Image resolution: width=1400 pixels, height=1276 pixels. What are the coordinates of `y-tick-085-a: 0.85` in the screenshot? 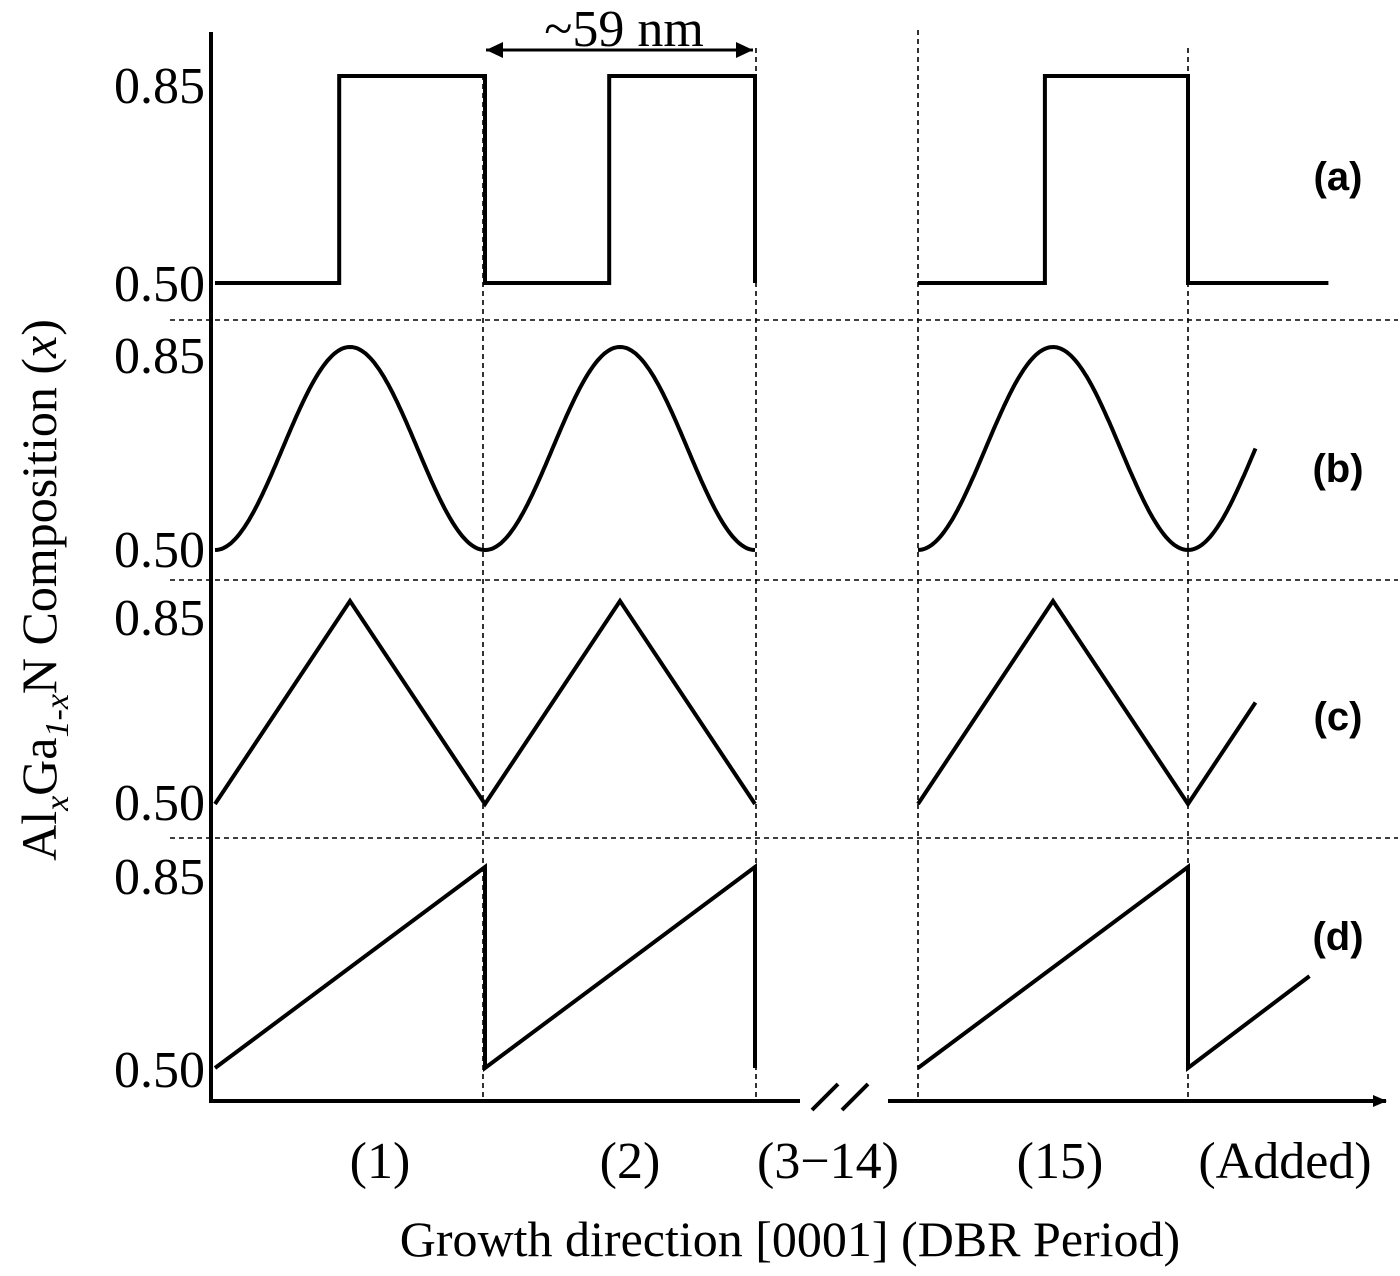 It's located at (159, 86).